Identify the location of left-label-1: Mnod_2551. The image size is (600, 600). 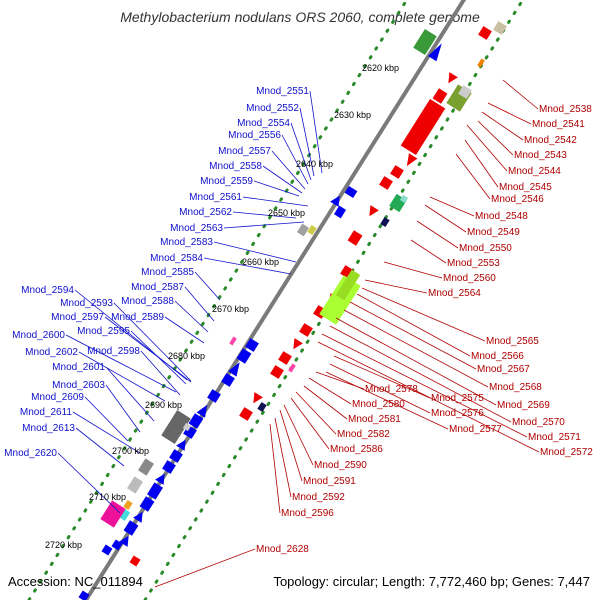
(282, 91).